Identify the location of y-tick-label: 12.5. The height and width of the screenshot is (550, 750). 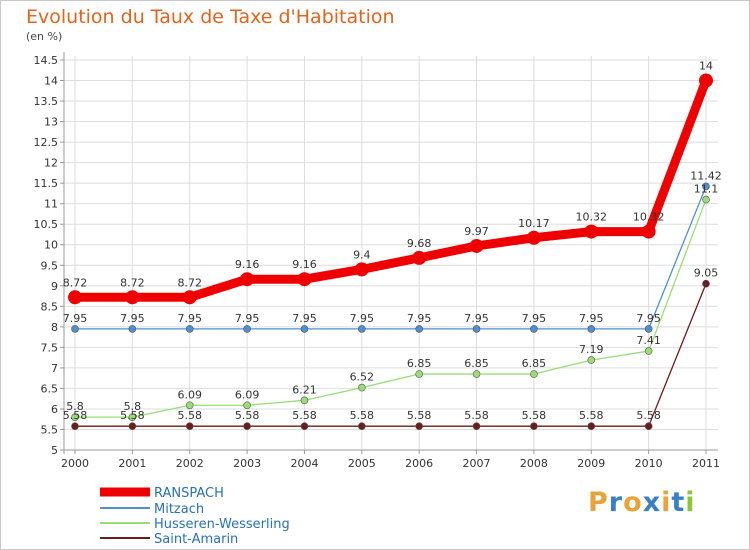
(46, 142).